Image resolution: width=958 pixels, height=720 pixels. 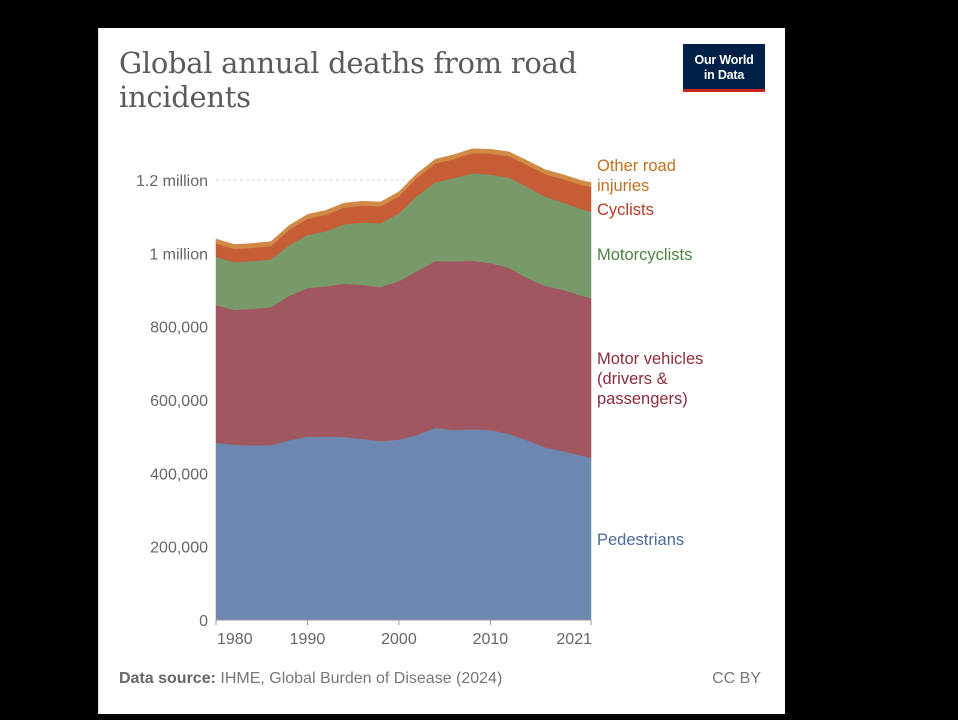 What do you see at coordinates (179, 474) in the screenshot?
I see `y-tick-label: 400,000` at bounding box center [179, 474].